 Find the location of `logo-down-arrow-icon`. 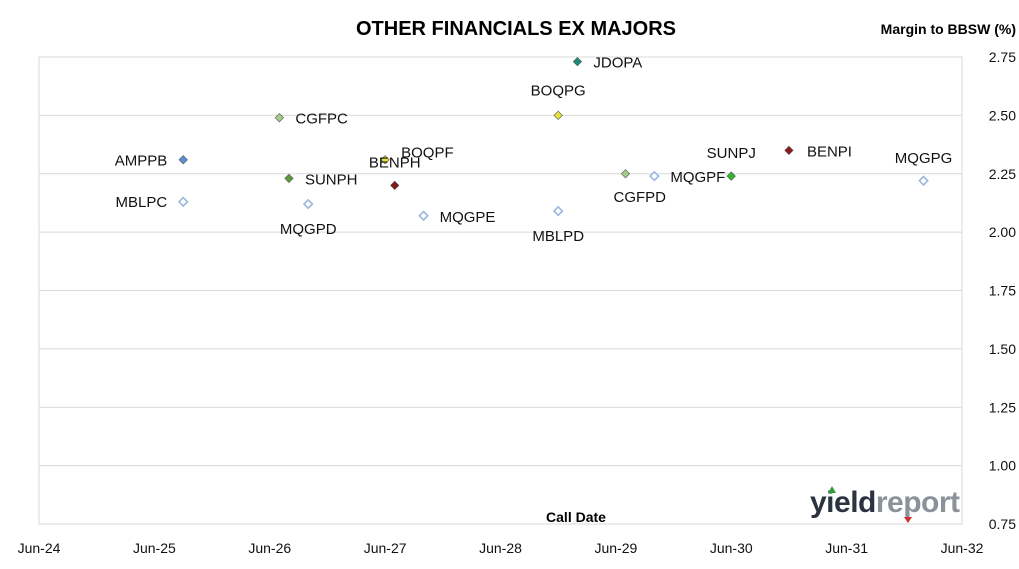

logo-down-arrow-icon is located at coordinates (908, 520).